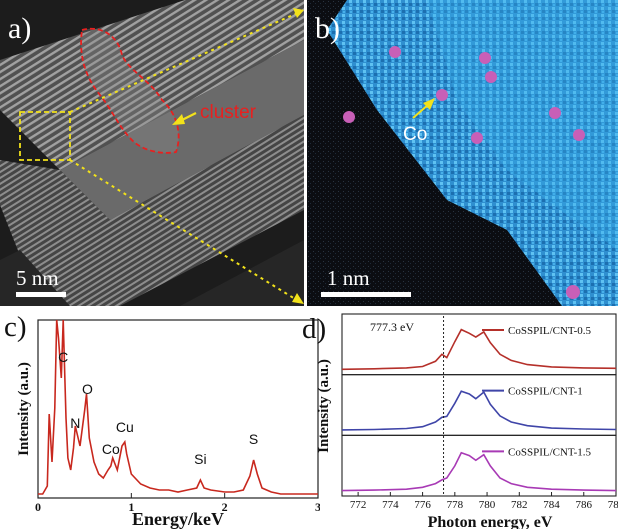 The image size is (618, 529). Describe the element at coordinates (15, 327) in the screenshot. I see `panel-label-c: c)` at that location.